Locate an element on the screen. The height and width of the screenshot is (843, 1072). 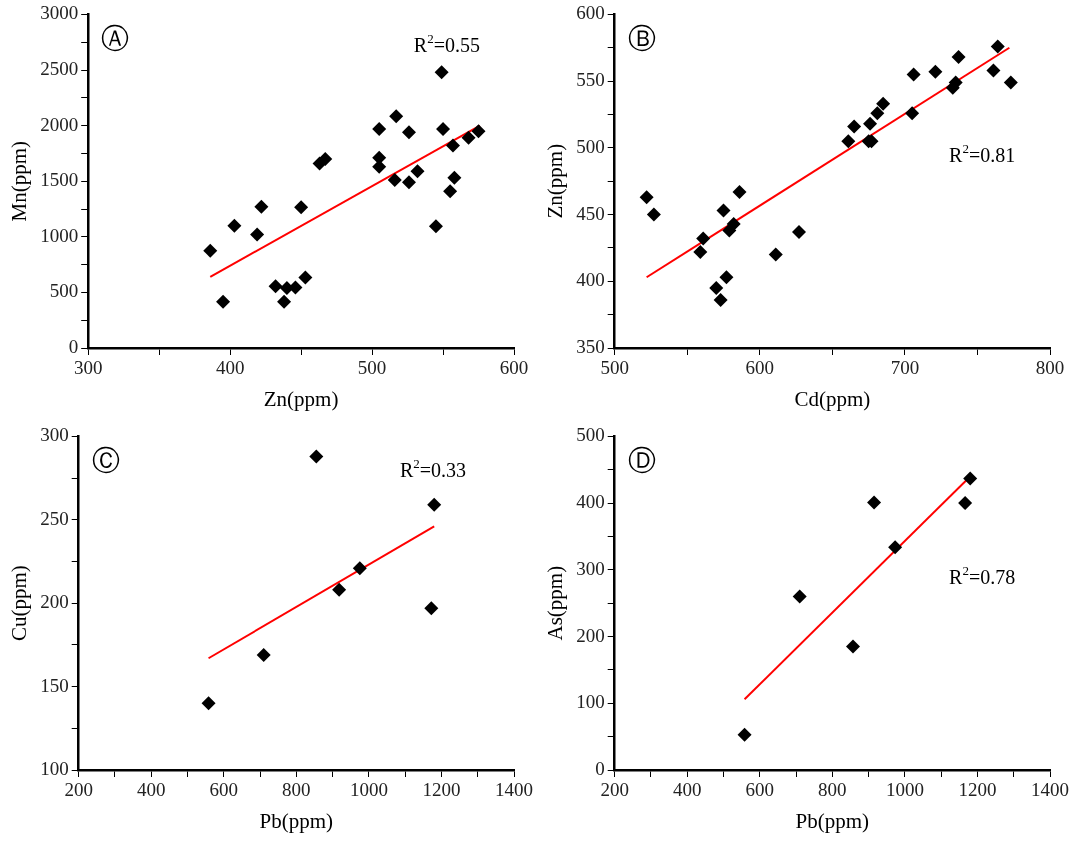
x-tick-label: 700 is located at coordinates (905, 368).